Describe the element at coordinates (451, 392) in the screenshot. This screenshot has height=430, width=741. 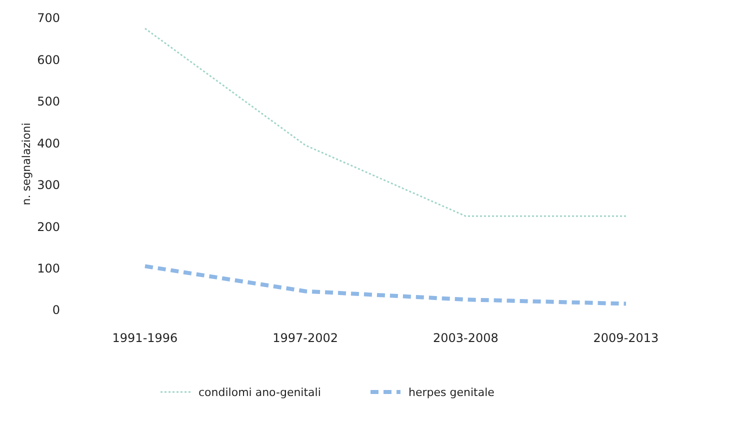
I see `legend-label: herpes genitale` at that location.